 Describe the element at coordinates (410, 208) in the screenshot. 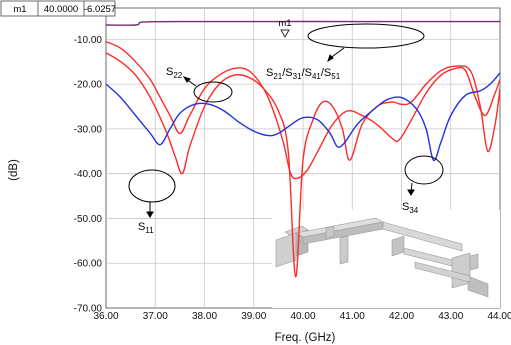

I see `s34-label: S34` at that location.